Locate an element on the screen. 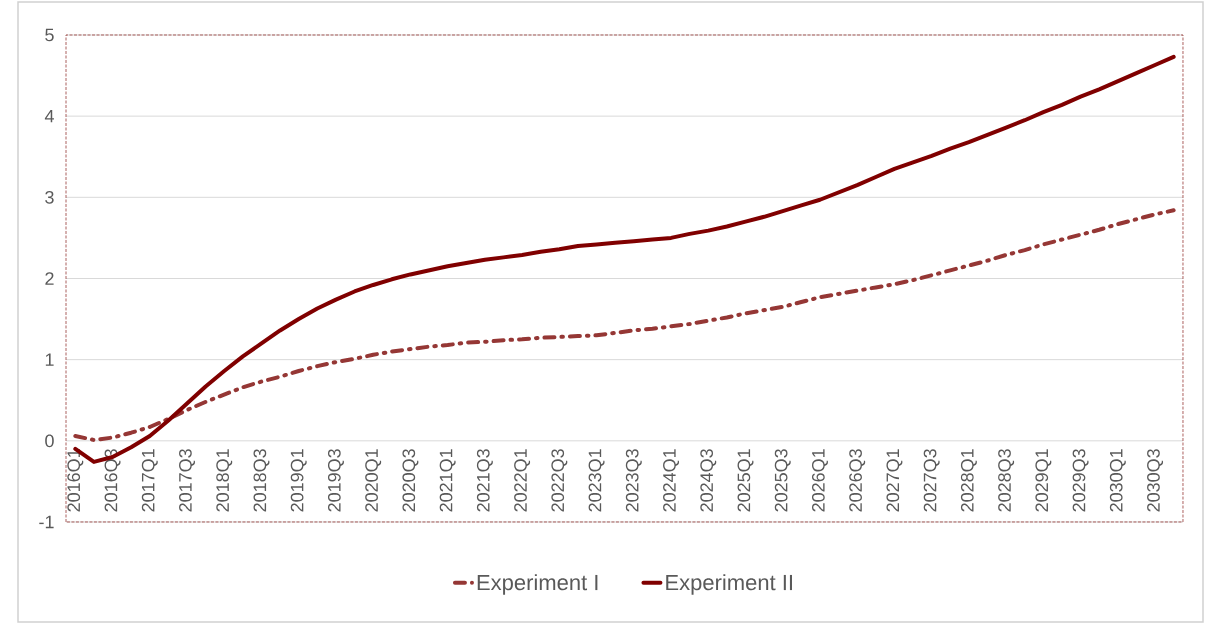  x-tick-label: 2029Q1 is located at coordinates (1043, 480).